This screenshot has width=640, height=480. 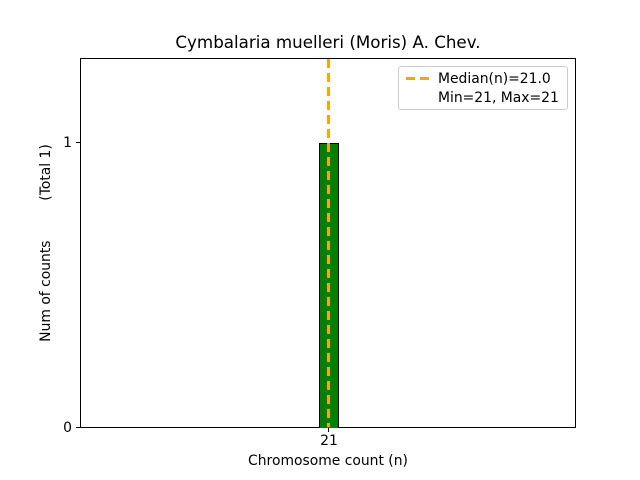 I want to click on legend-entry-median: Median(n)=21.0, so click(x=483, y=79).